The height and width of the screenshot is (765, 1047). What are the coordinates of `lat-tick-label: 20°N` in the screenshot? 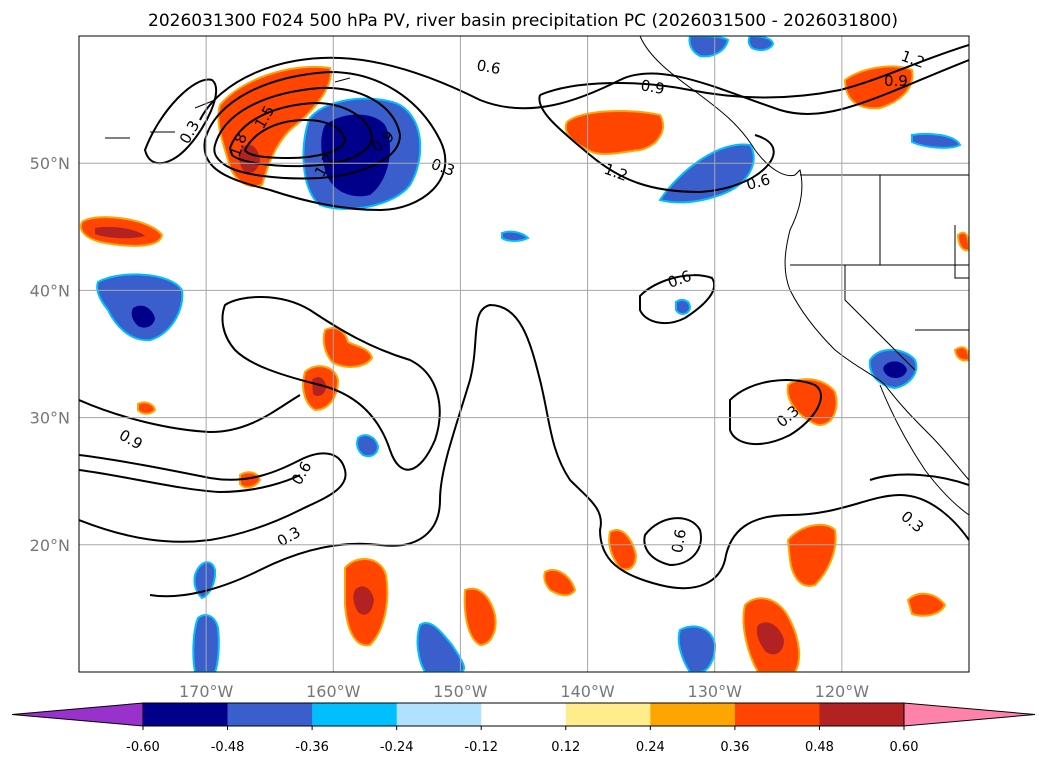 It's located at (50, 545).